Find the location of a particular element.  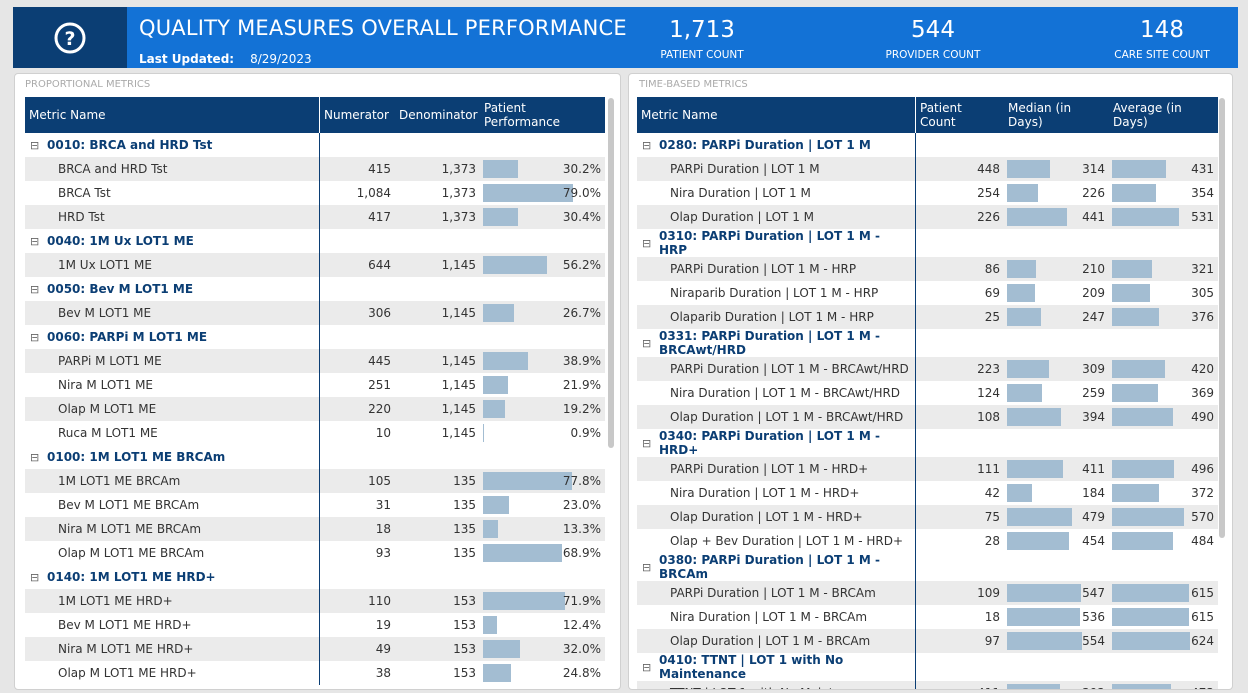

cell: 247 is located at coordinates (1056, 317).